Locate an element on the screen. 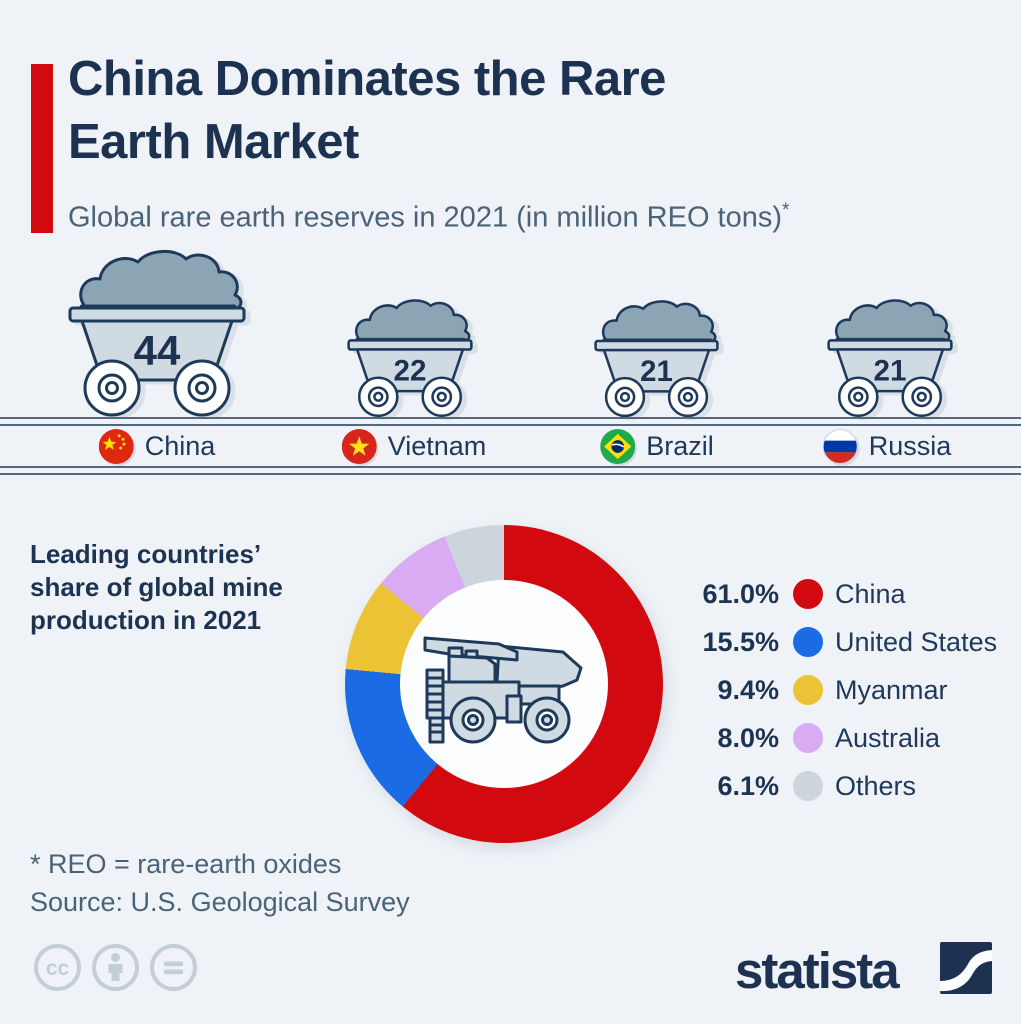 Image resolution: width=1021 pixels, height=1024 pixels. cart-value-china: 44 is located at coordinates (157, 350).